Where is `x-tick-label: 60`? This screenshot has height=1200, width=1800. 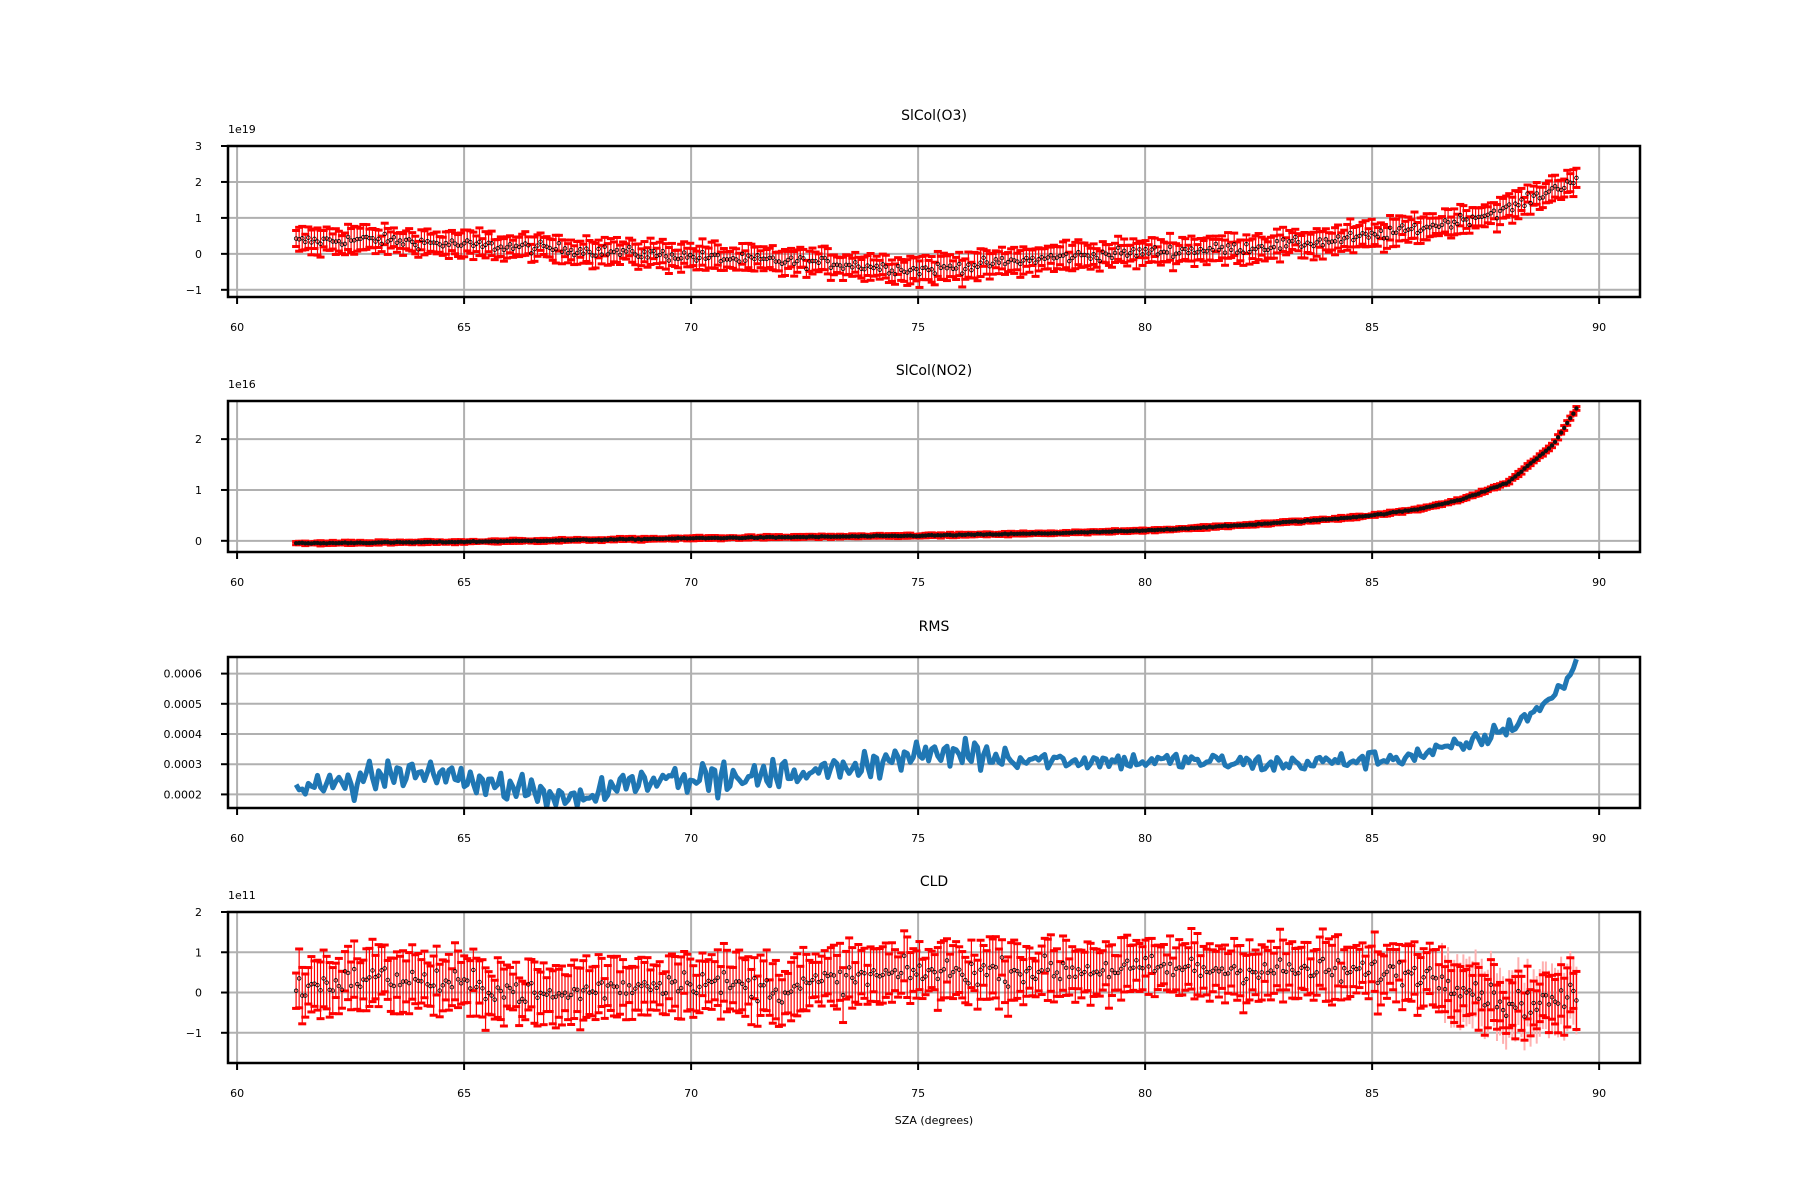 x-tick-label: 60 is located at coordinates (237, 838).